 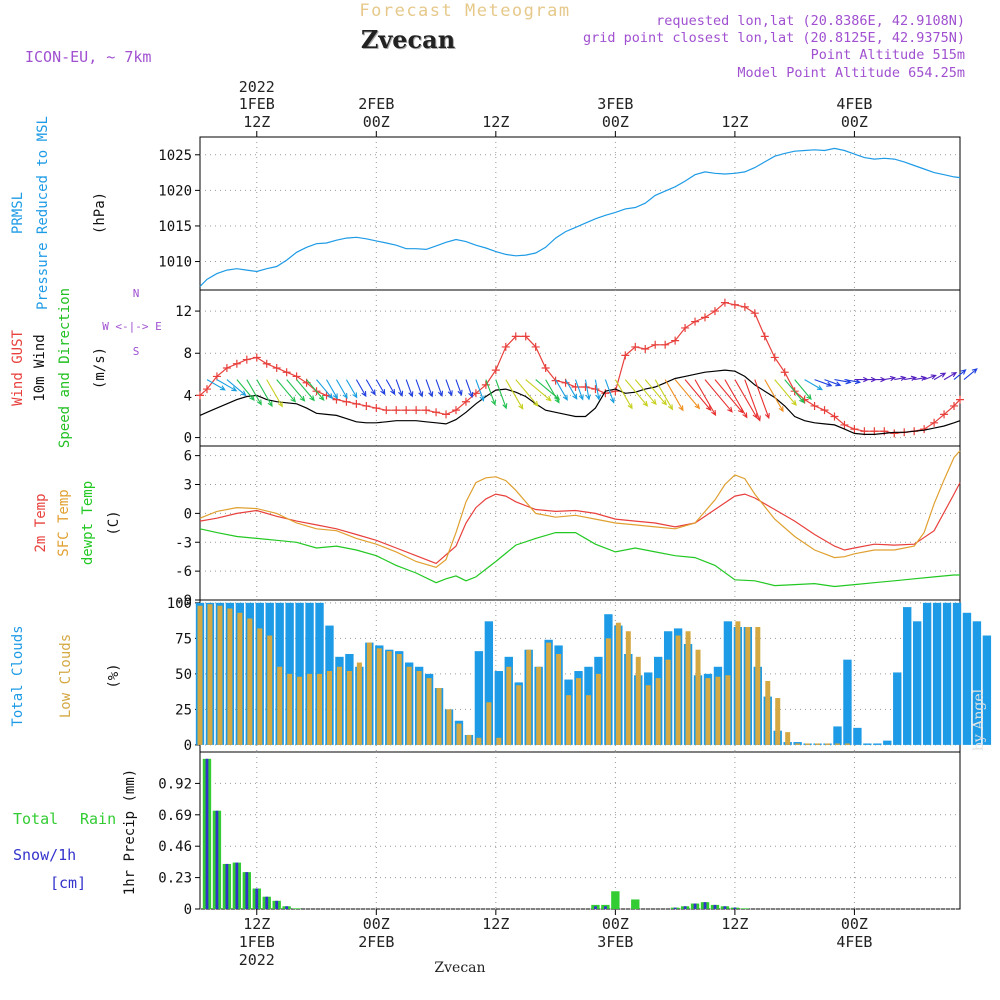 What do you see at coordinates (257, 87) in the screenshot?
I see `top-year-label: 2022` at bounding box center [257, 87].